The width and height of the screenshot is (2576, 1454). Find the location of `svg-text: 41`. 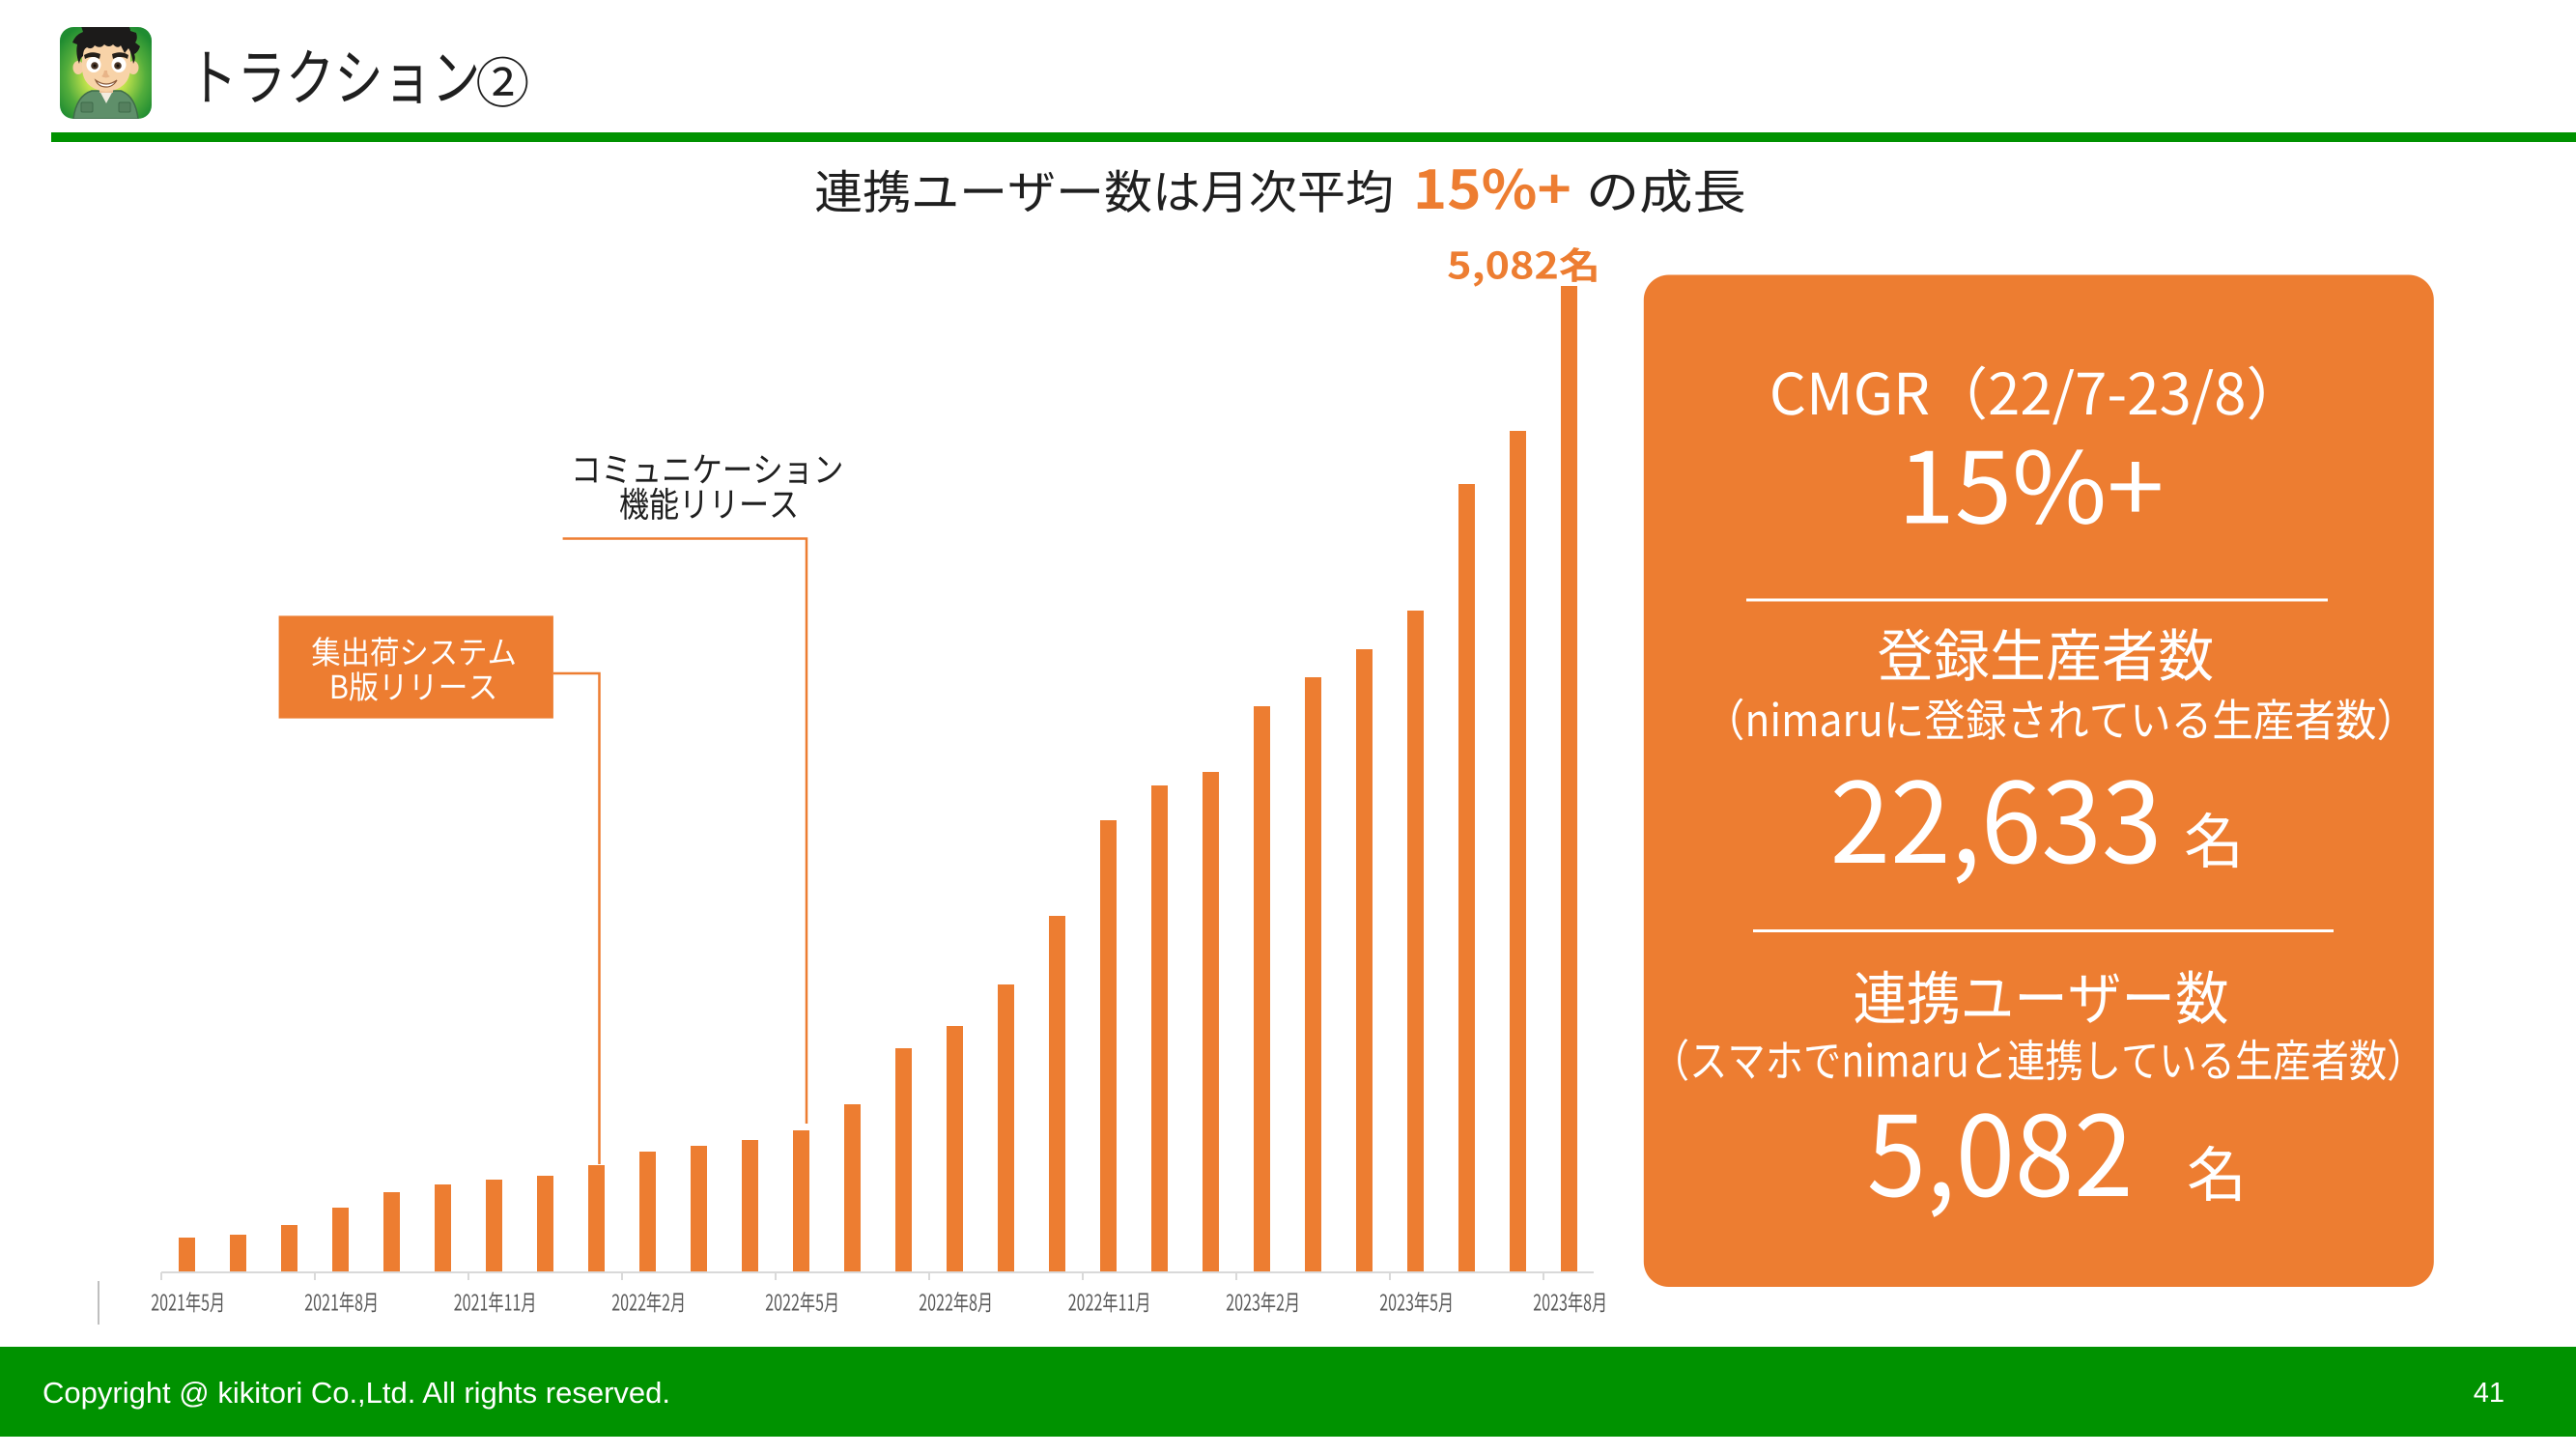

svg-text: 41 is located at coordinates (2489, 1393).